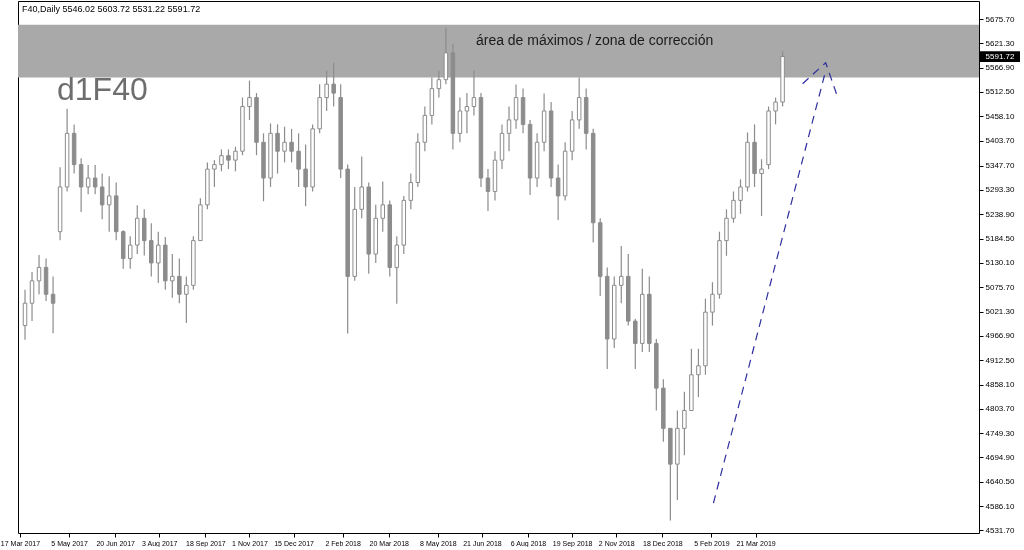 The height and width of the screenshot is (550, 1024). I want to click on y-tick-label: 5566.90, so click(1000, 68).